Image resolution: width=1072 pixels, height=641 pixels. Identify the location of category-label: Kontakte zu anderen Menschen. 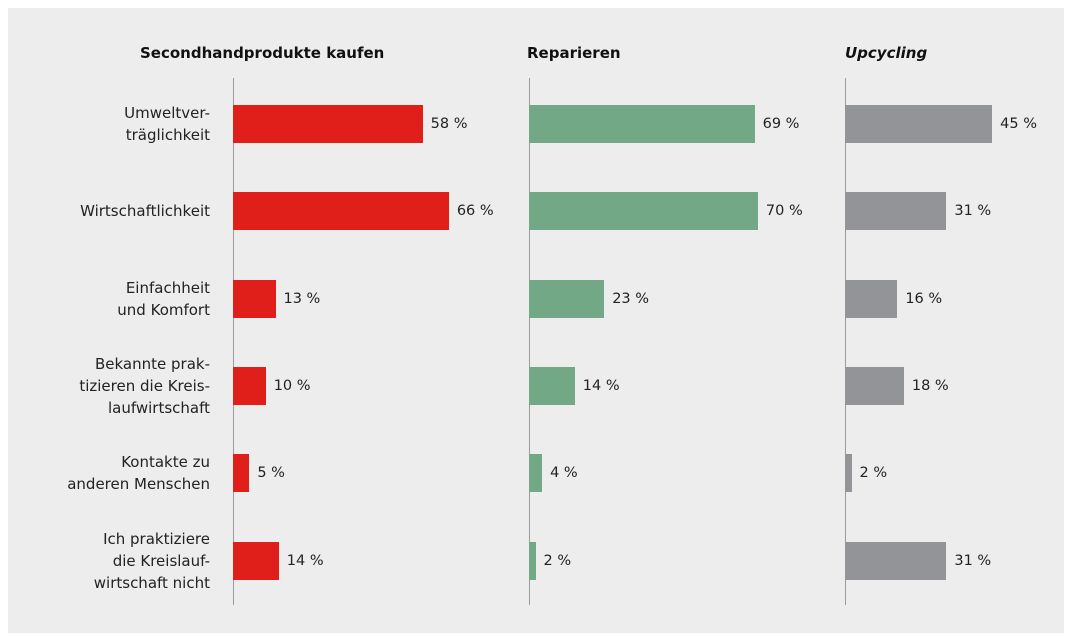
(138, 473).